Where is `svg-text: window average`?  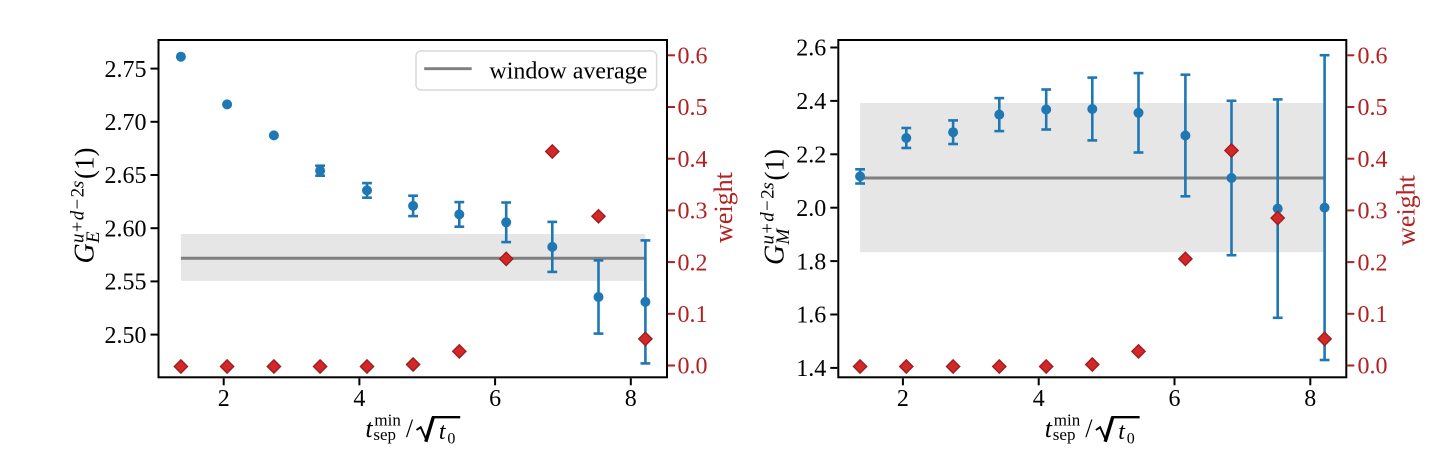
svg-text: window average is located at coordinates (568, 71).